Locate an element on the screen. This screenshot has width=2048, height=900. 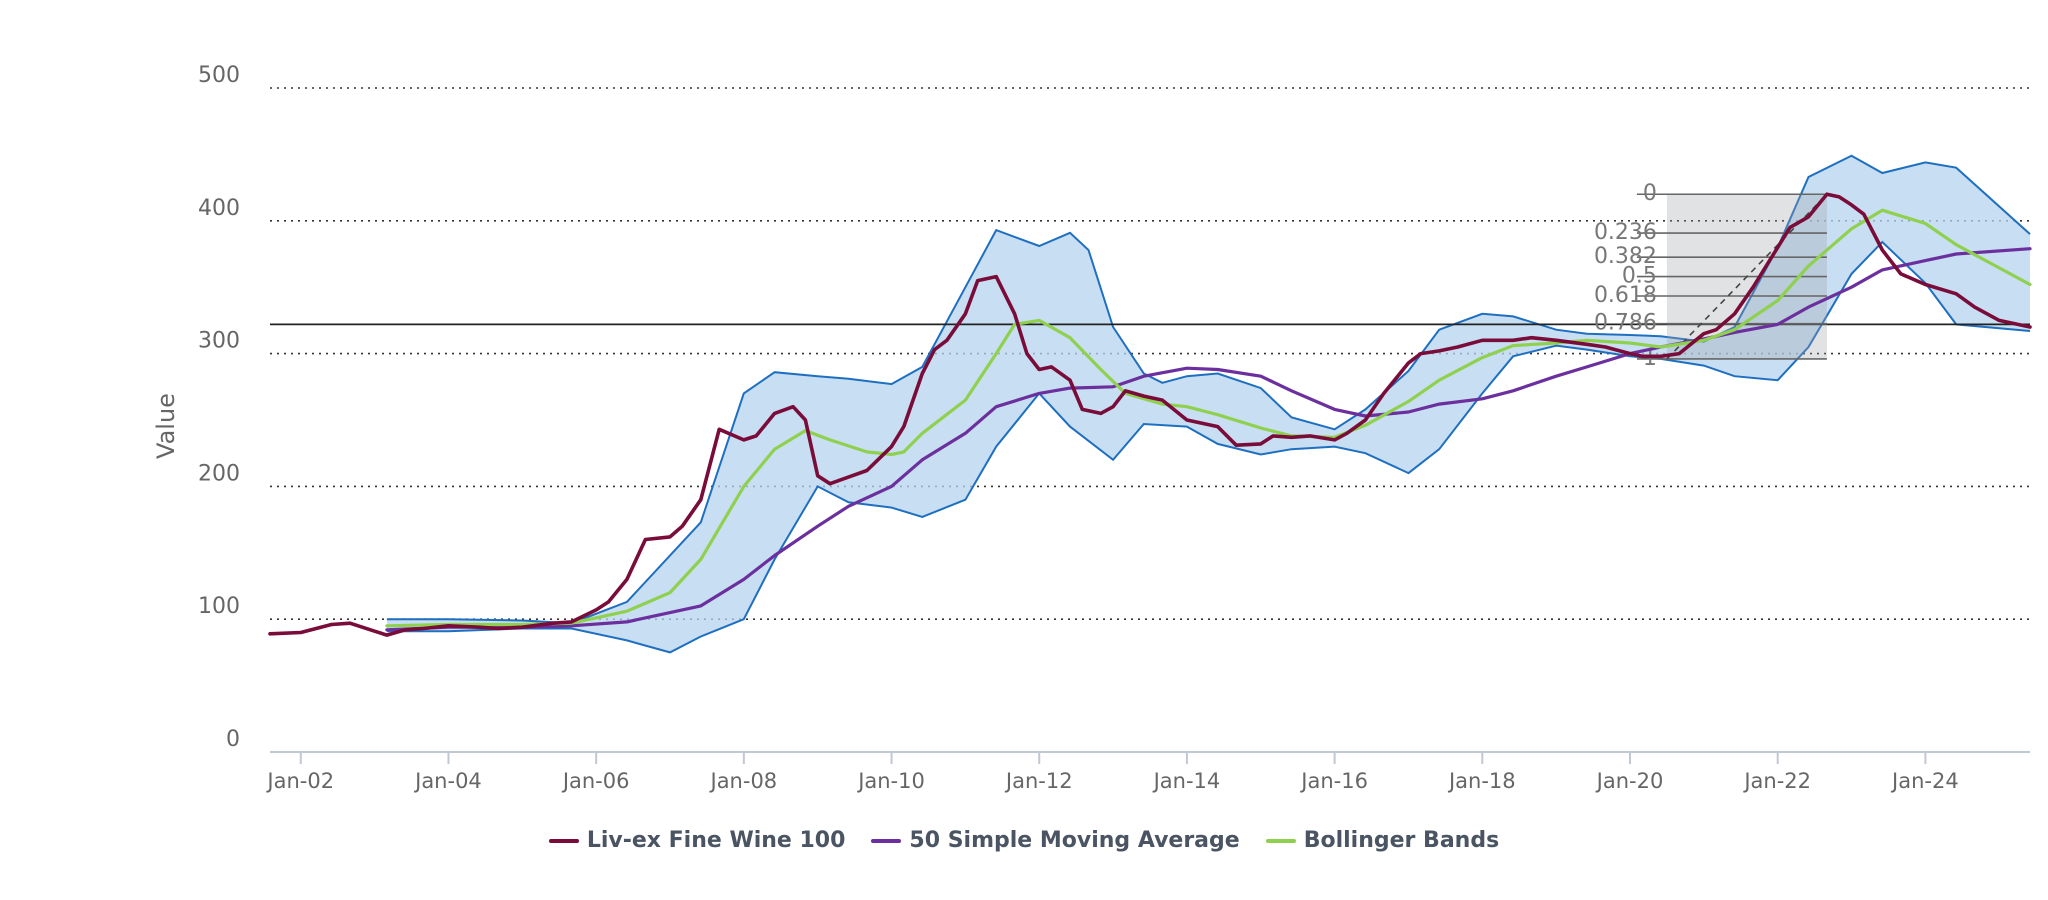
x-tick-label: Jan-12 is located at coordinates (1038, 781).